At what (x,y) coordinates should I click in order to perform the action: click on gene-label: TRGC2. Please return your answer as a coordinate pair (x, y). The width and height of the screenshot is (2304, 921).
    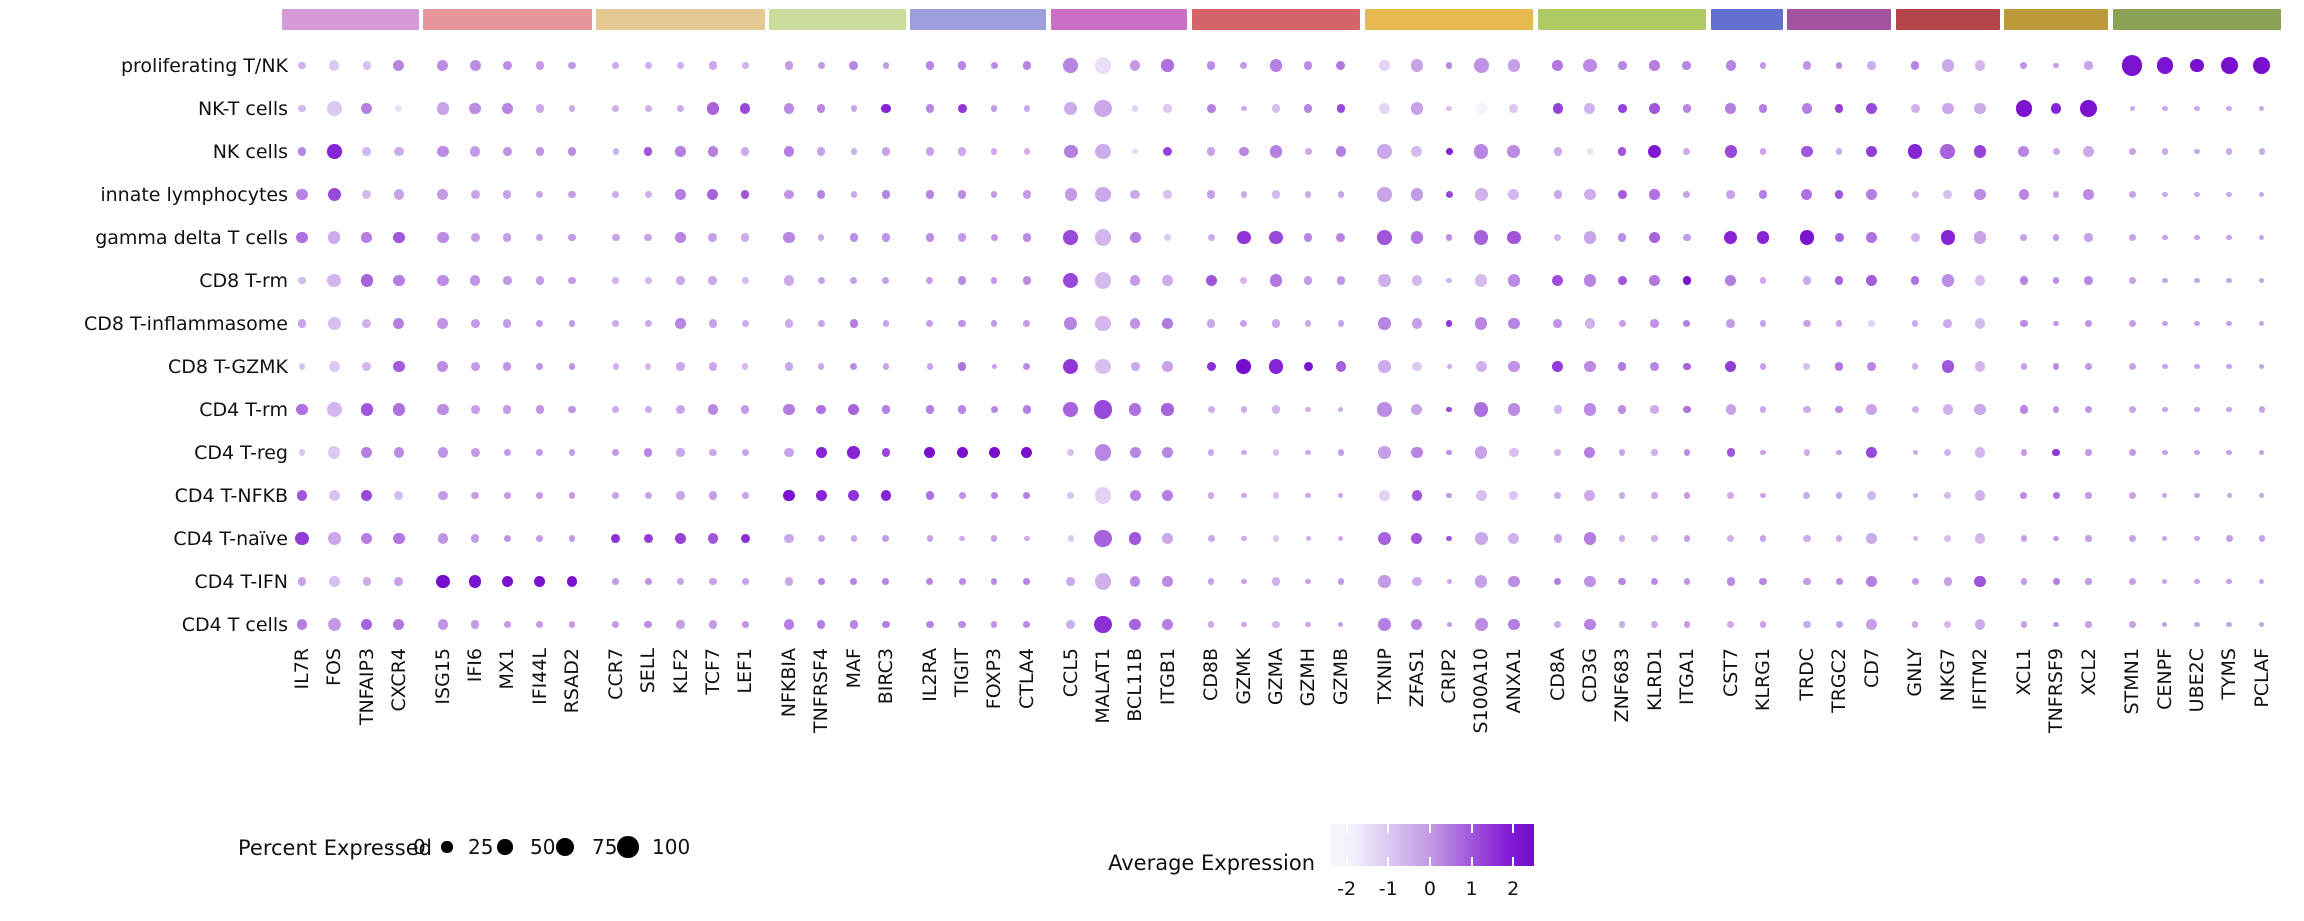
    Looking at the image, I should click on (1839, 680).